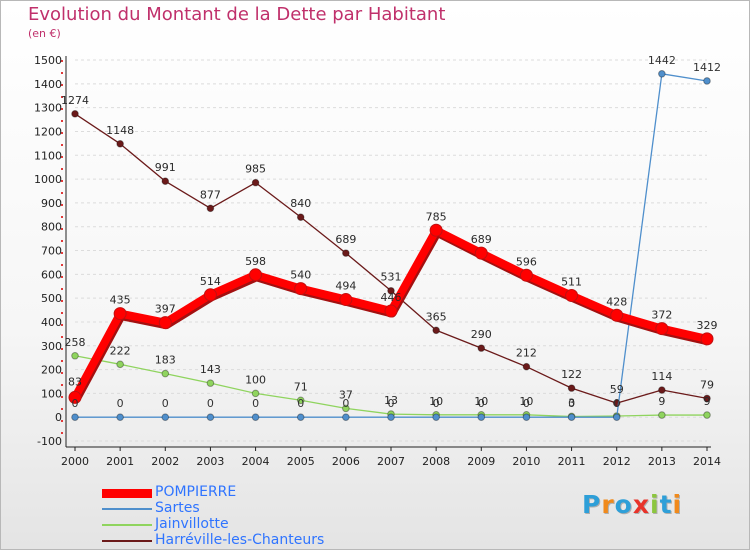 This screenshot has height=550, width=750. What do you see at coordinates (48, 179) in the screenshot?
I see `y-tick-label: 1000` at bounding box center [48, 179].